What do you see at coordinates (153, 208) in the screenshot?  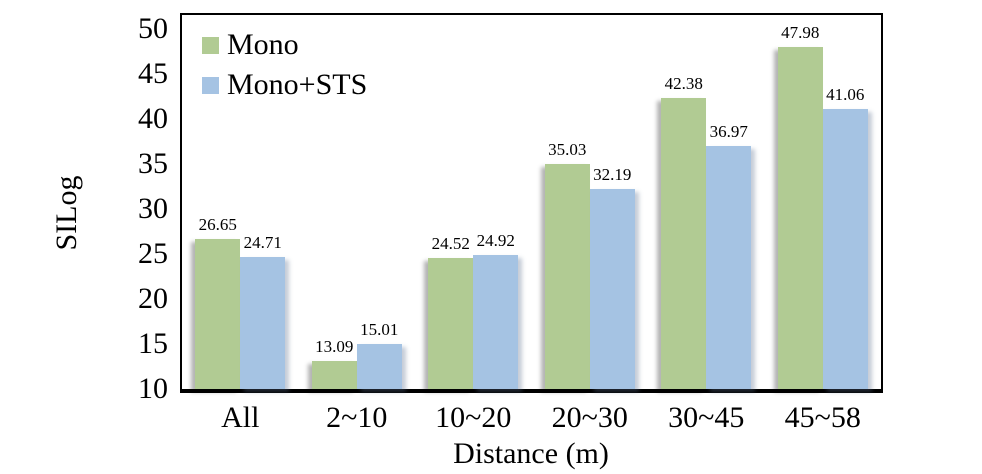 I see `y-tick-label: 30` at bounding box center [153, 208].